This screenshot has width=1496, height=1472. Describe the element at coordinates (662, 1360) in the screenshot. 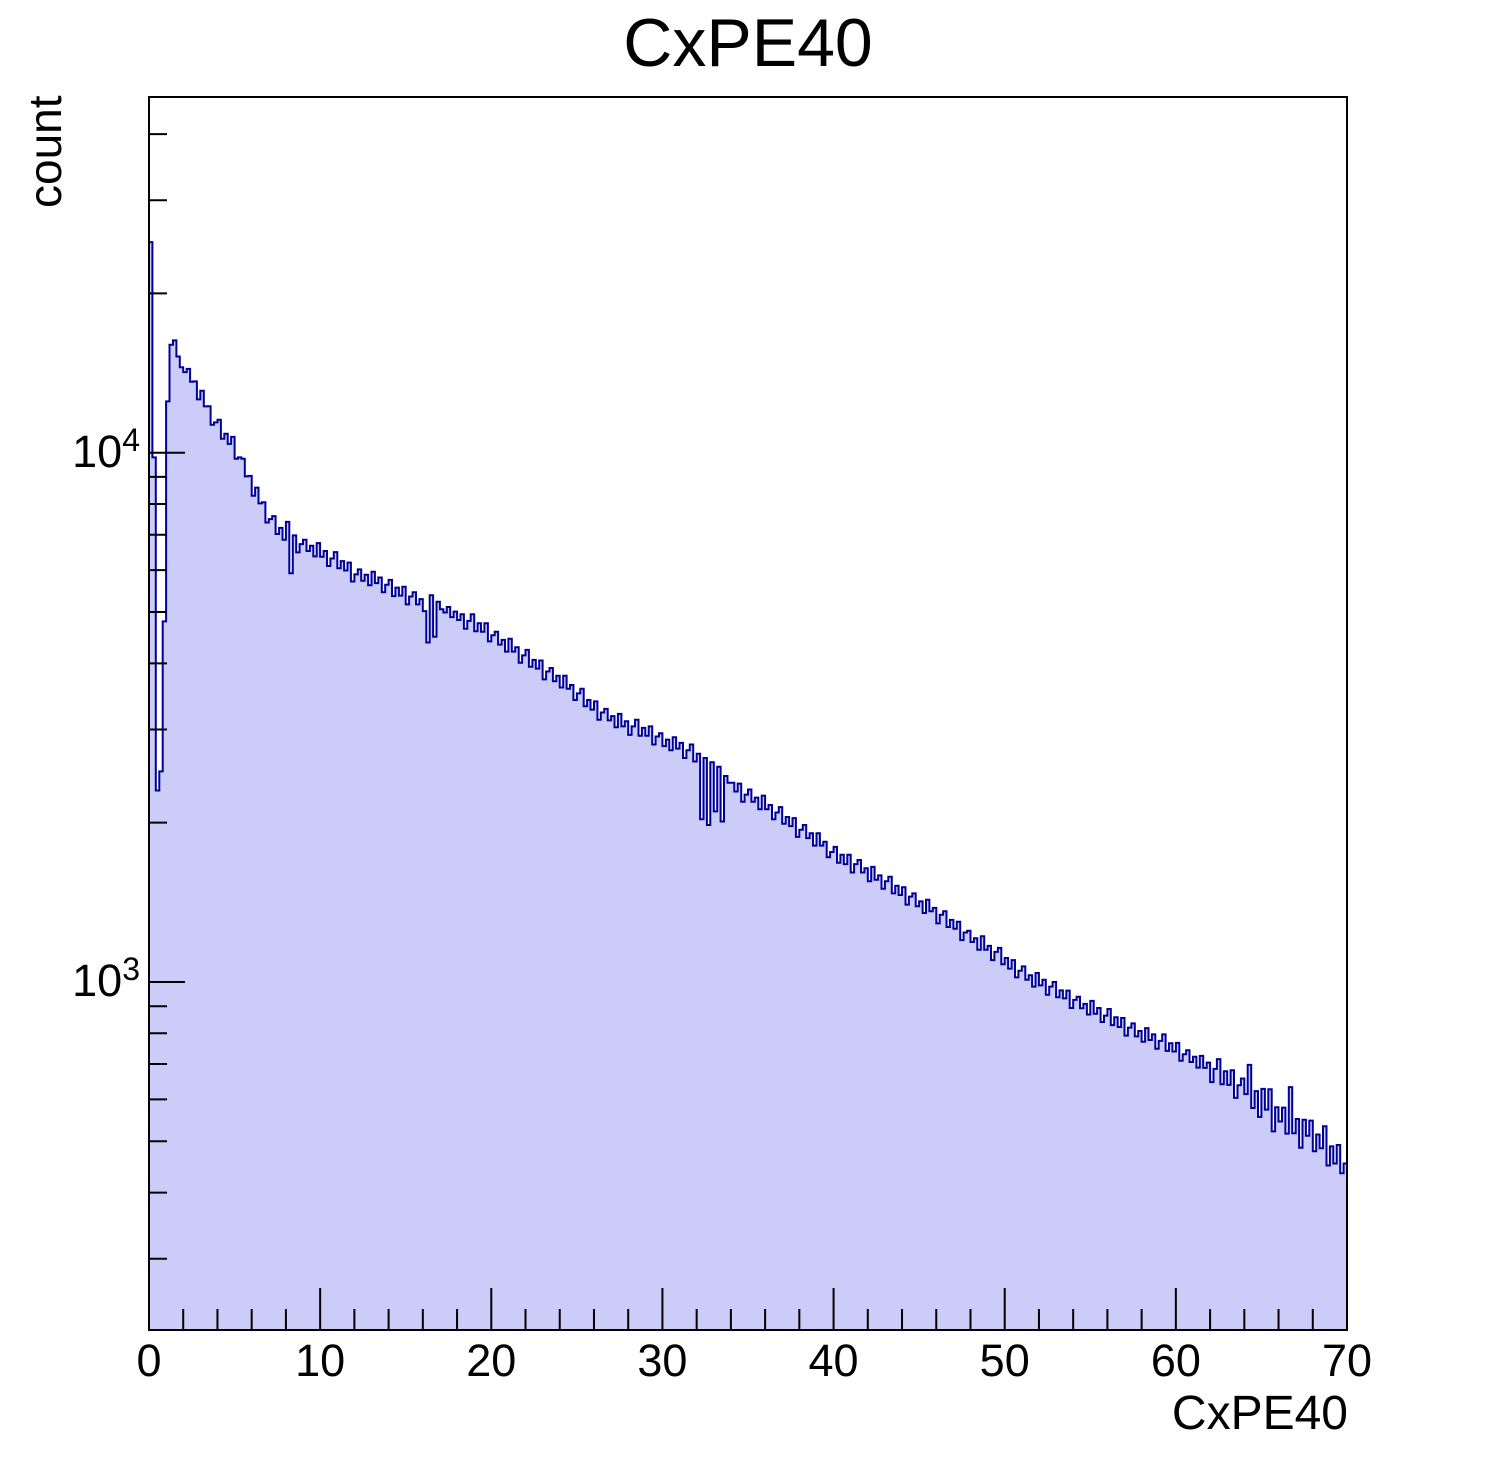

I see `x-tick-label: 30` at that location.